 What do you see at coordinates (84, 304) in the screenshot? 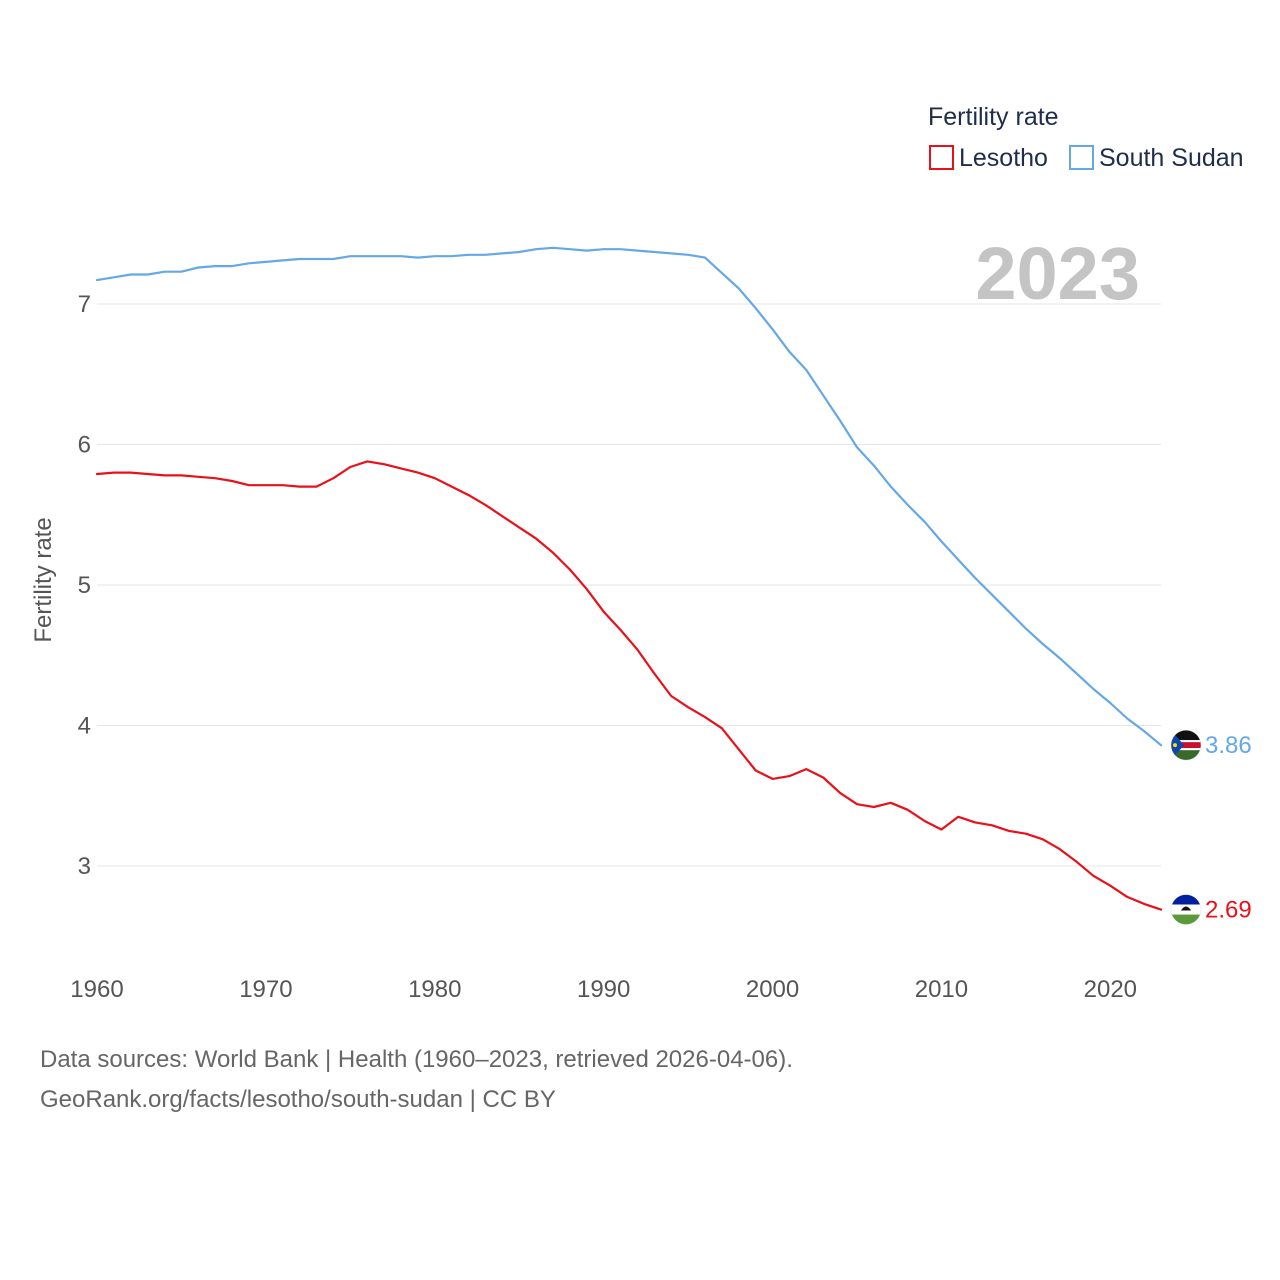
I see `y-tick-label: 7` at bounding box center [84, 304].